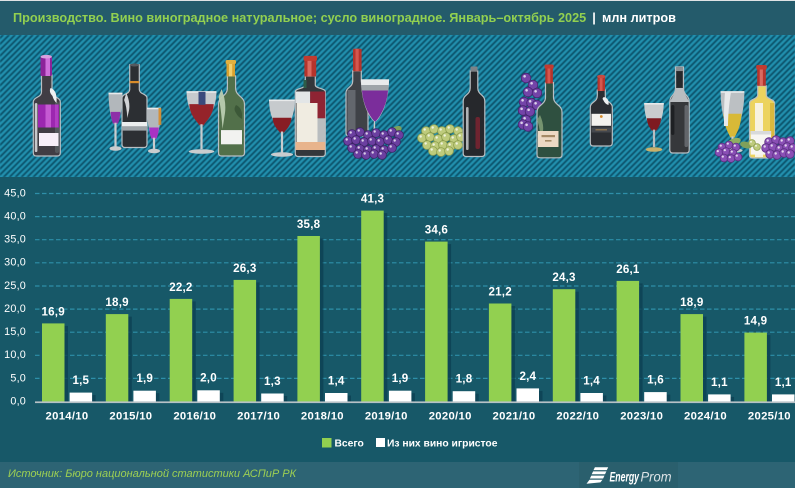  I want to click on svg-text: 2021/10, so click(514, 417).